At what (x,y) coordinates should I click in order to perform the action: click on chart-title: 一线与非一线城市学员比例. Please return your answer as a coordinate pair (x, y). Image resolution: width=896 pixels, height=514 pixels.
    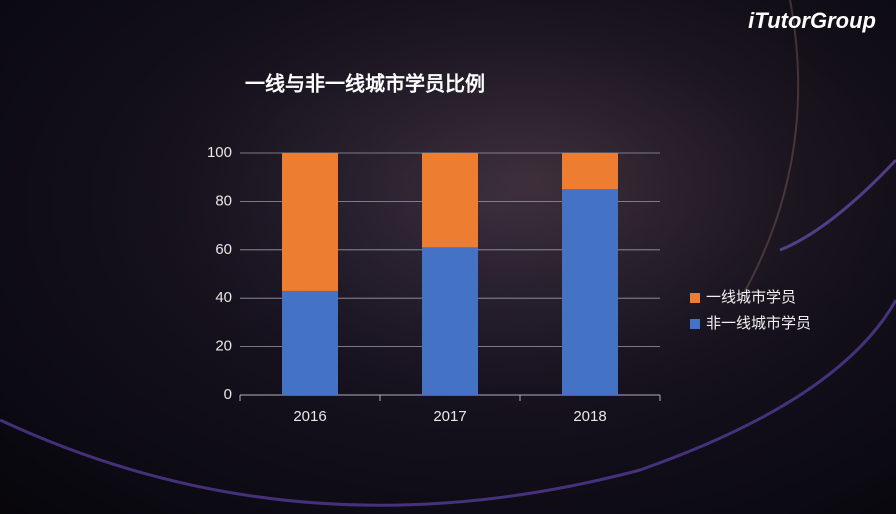
    Looking at the image, I should click on (365, 83).